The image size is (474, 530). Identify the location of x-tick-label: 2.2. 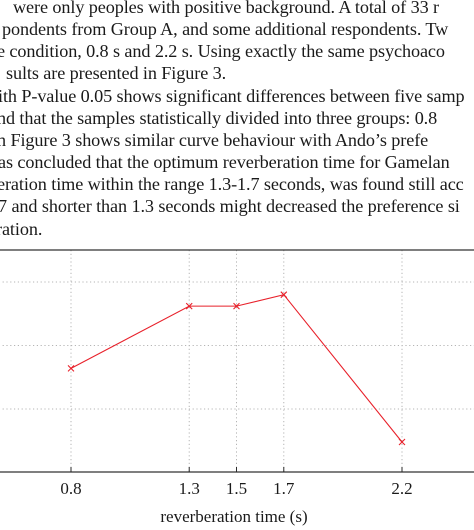
(401, 488).